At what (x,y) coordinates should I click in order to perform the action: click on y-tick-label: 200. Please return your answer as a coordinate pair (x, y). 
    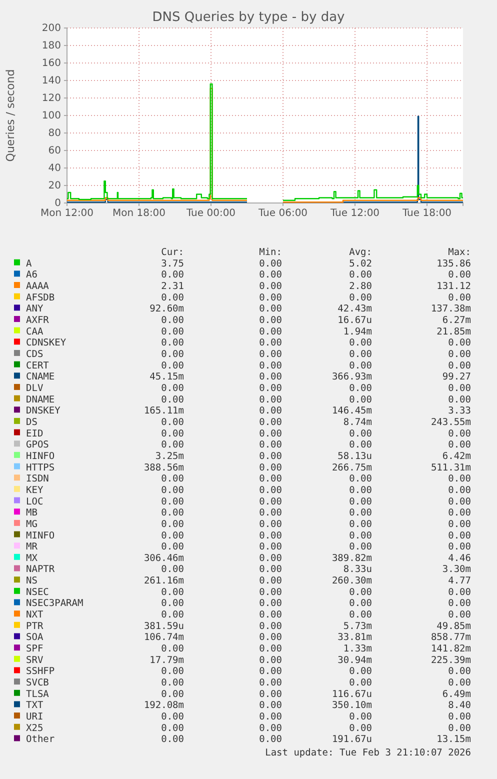
    Looking at the image, I should click on (51, 28).